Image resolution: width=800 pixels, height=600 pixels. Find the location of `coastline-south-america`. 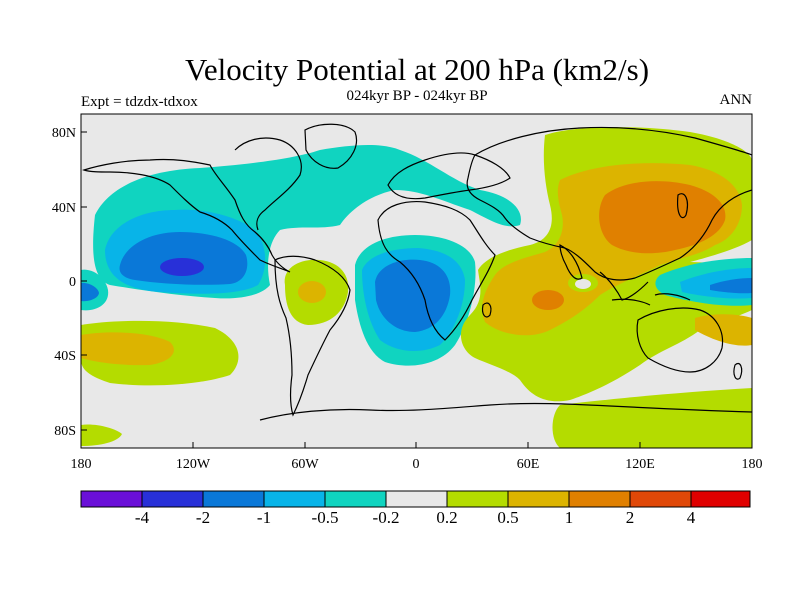

coastline-south-america is located at coordinates (312, 336).